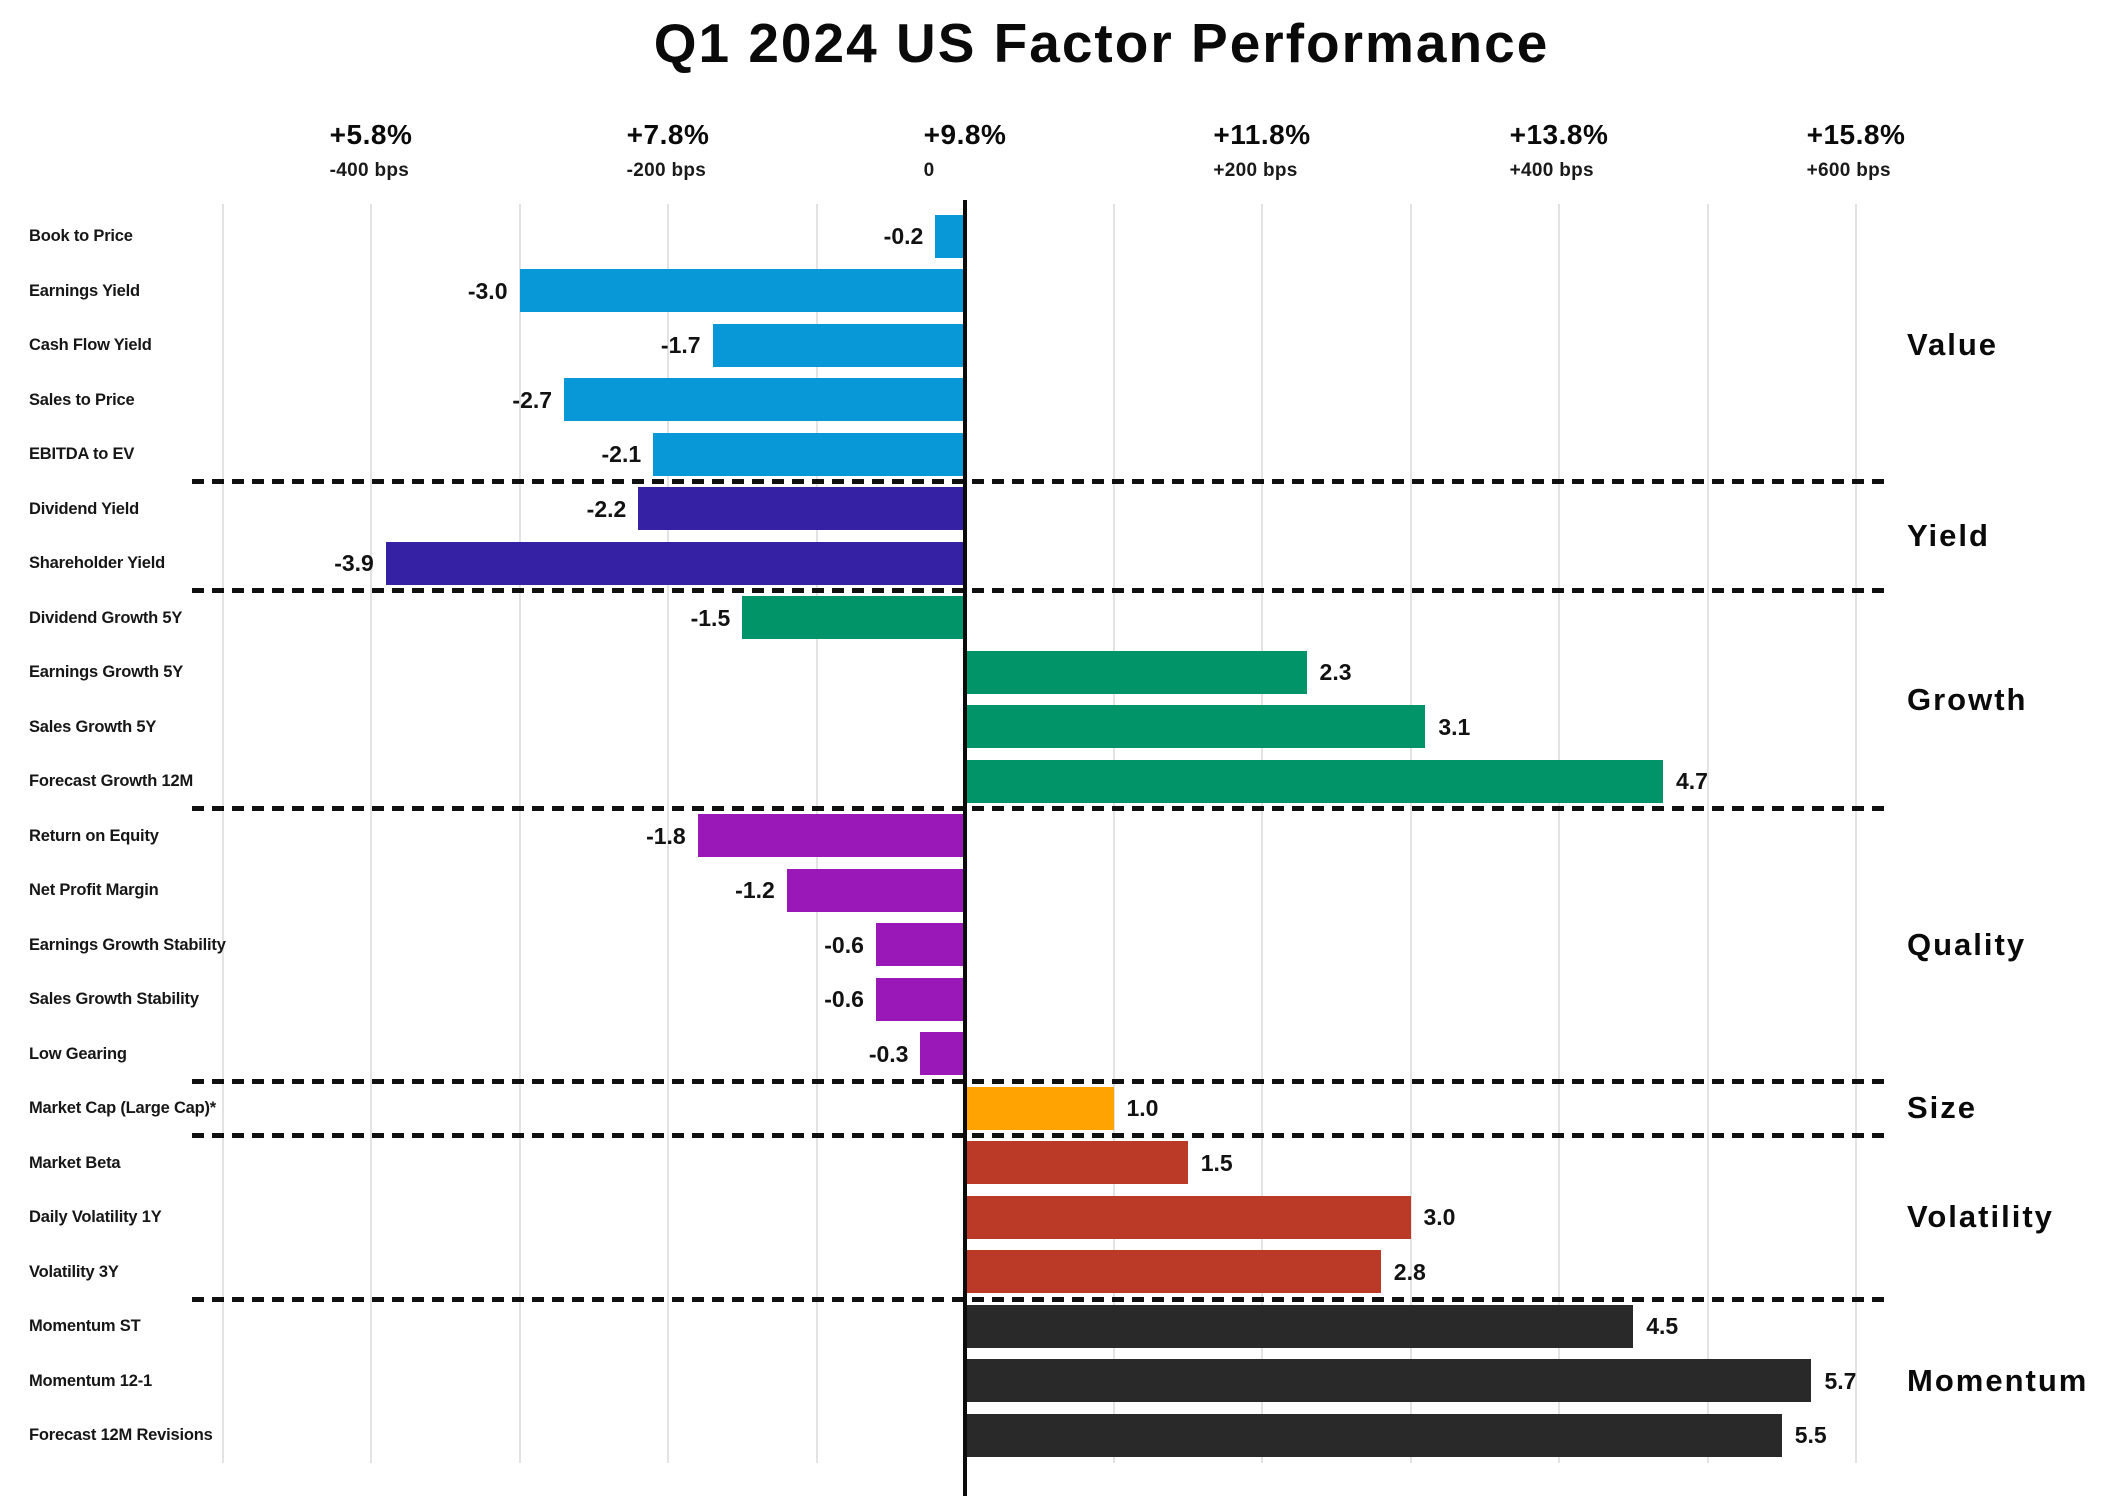  I want to click on group-label: Size, so click(1942, 1108).